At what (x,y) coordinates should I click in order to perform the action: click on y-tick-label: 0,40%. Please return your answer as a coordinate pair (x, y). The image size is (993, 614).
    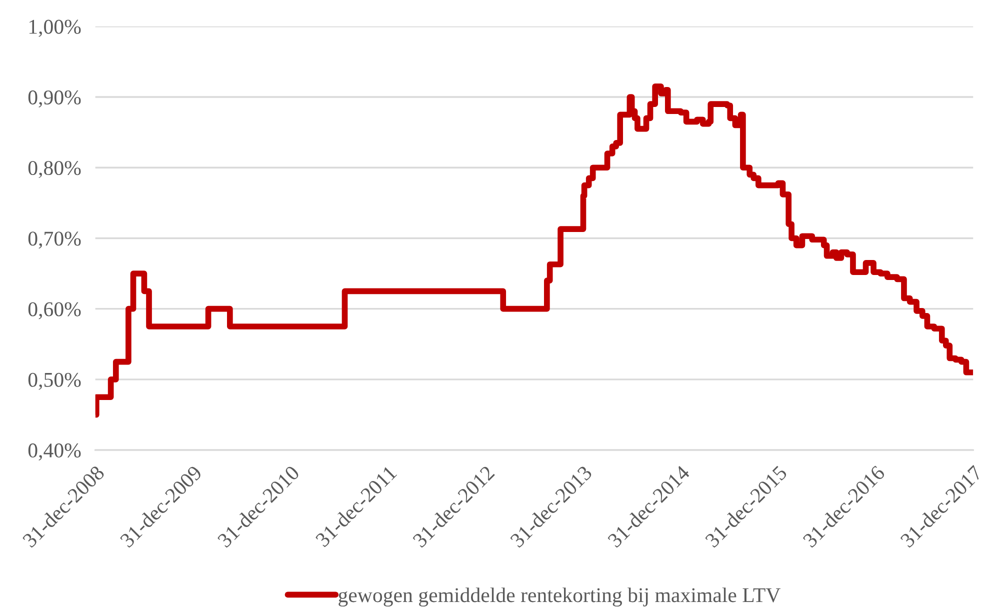
    Looking at the image, I should click on (54, 451).